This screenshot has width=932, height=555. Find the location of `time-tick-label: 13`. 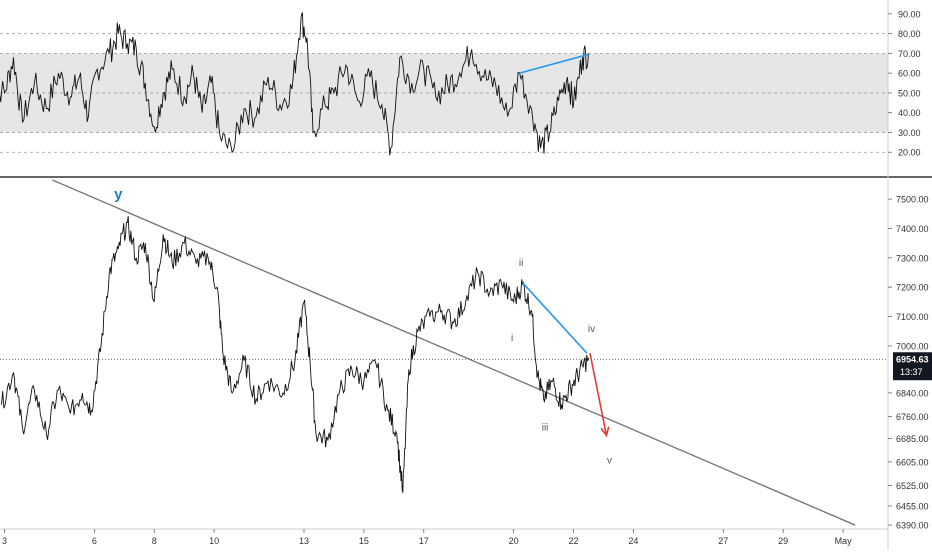

time-tick-label: 13 is located at coordinates (304, 541).